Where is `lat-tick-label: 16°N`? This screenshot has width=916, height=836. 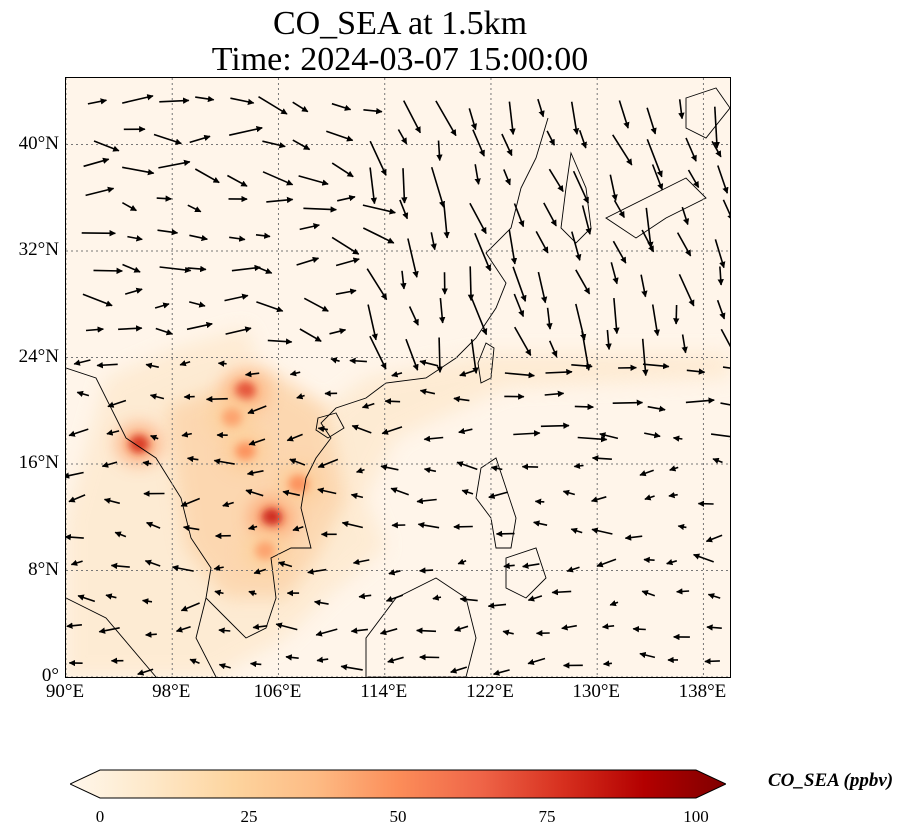 lat-tick-label: 16°N is located at coordinates (38, 463).